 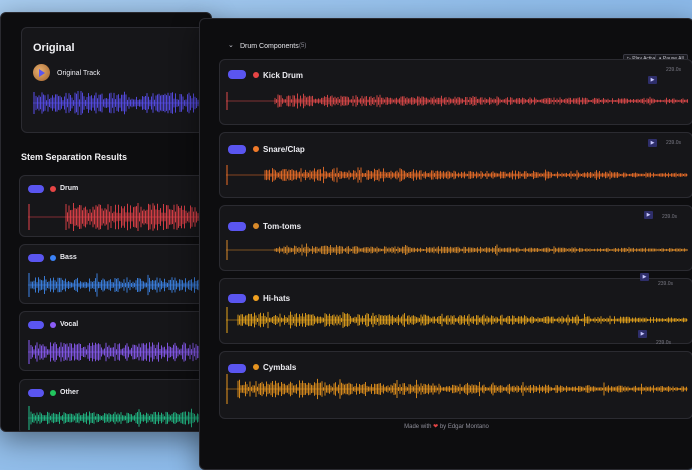 What do you see at coordinates (237, 368) in the screenshot?
I see `component-toggle-cymbals` at bounding box center [237, 368].